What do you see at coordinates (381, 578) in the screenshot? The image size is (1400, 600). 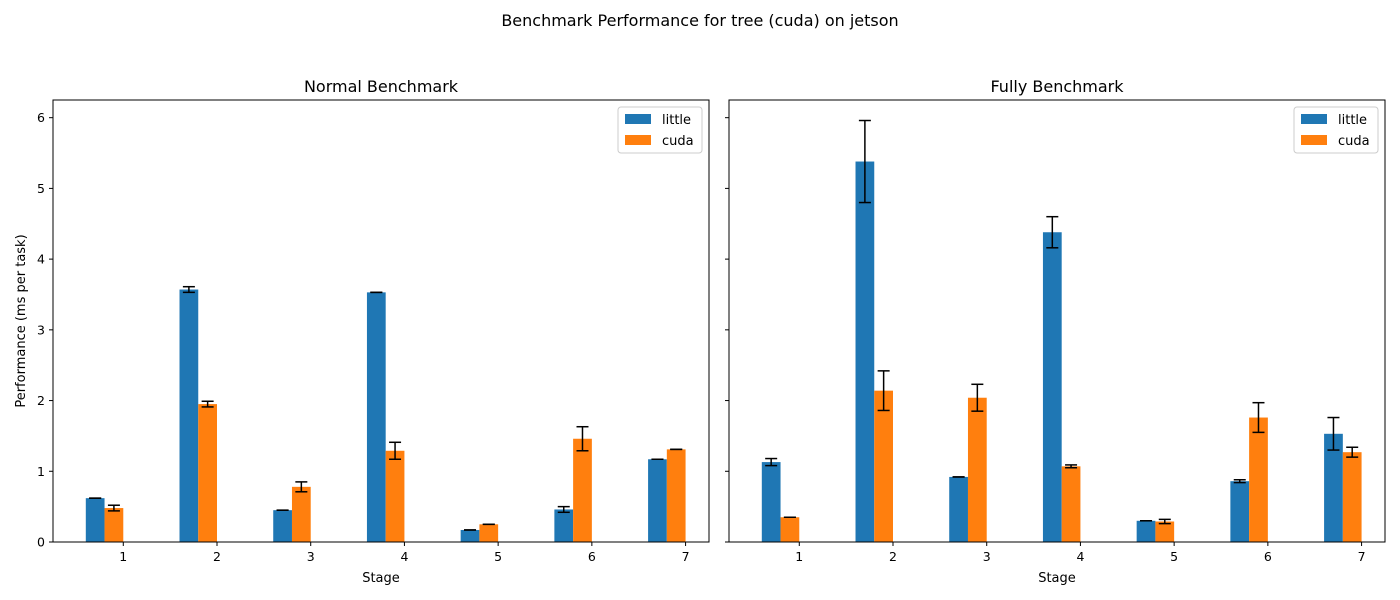 I see `x-axis-label-normal: Stage` at bounding box center [381, 578].